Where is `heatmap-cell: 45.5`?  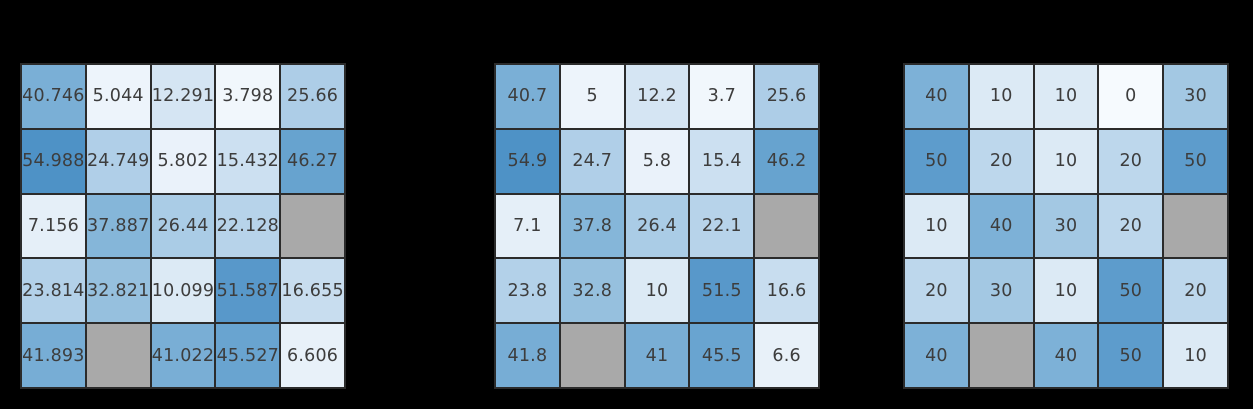 heatmap-cell: 45.5 is located at coordinates (722, 355).